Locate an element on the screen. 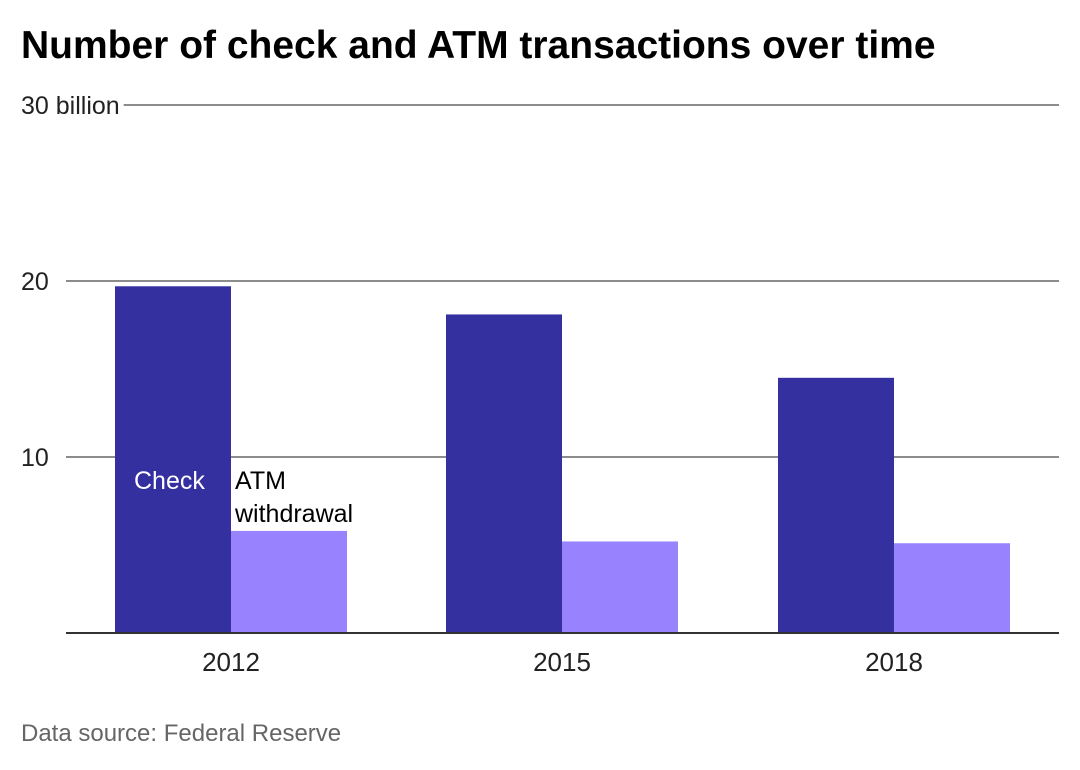  data-source-note: Data source: Federal Reserve is located at coordinates (181, 733).